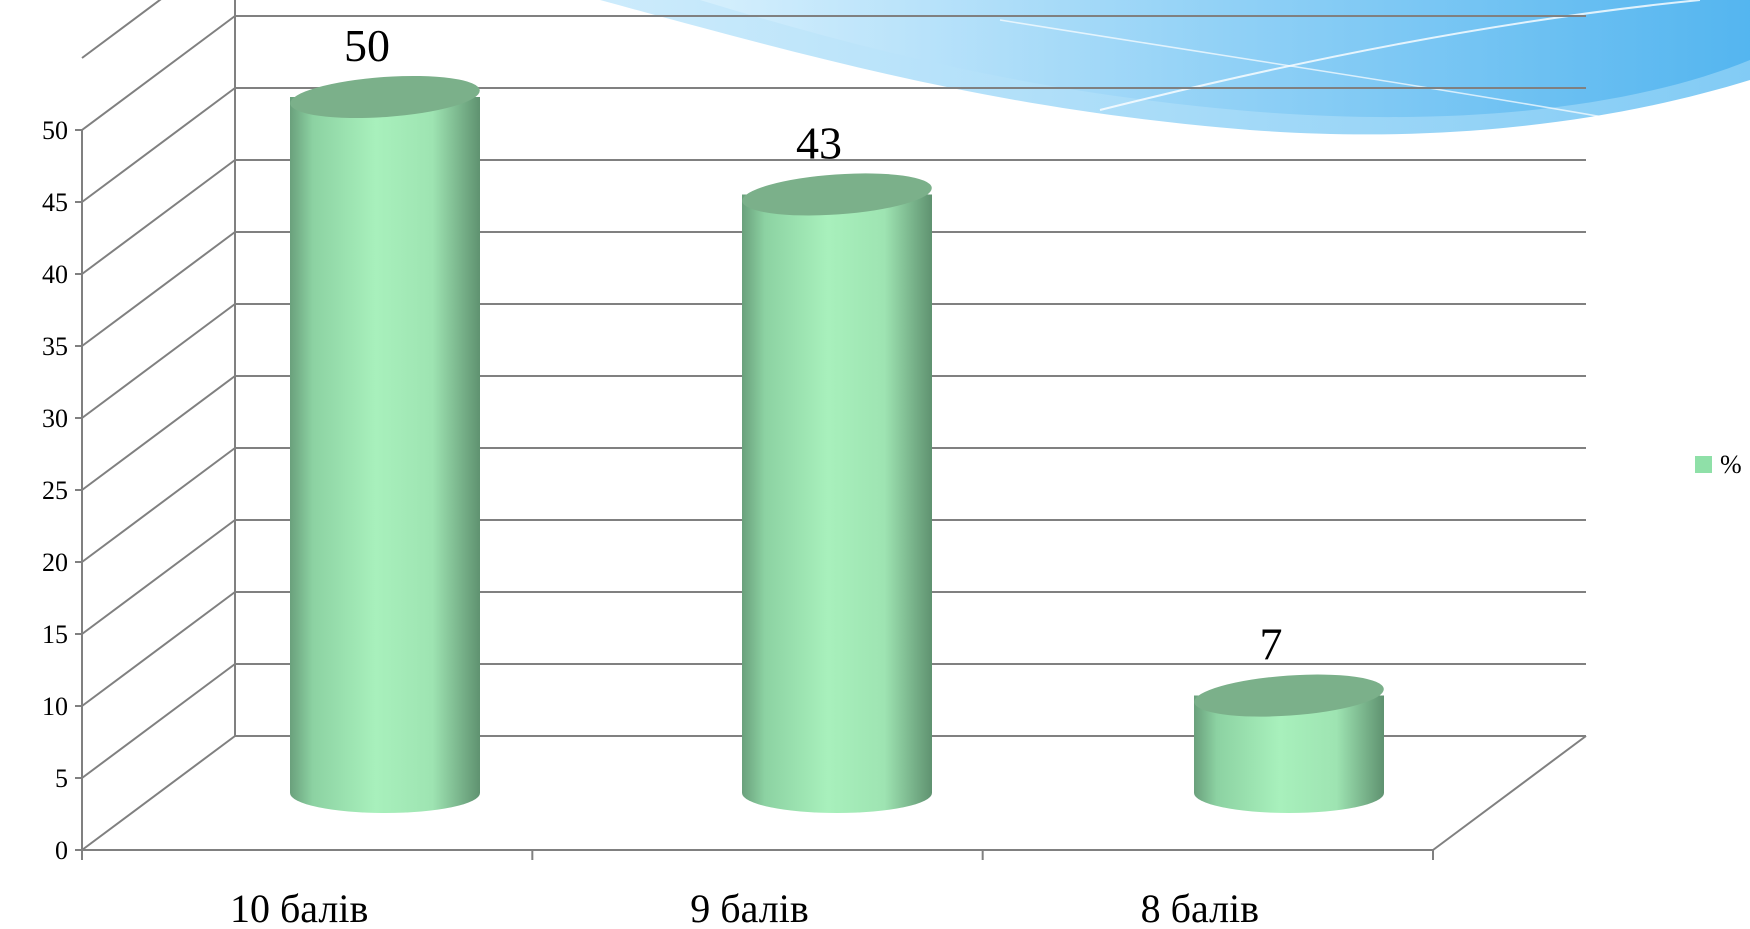 The width and height of the screenshot is (1750, 929). I want to click on gridline, so click(830, 73).